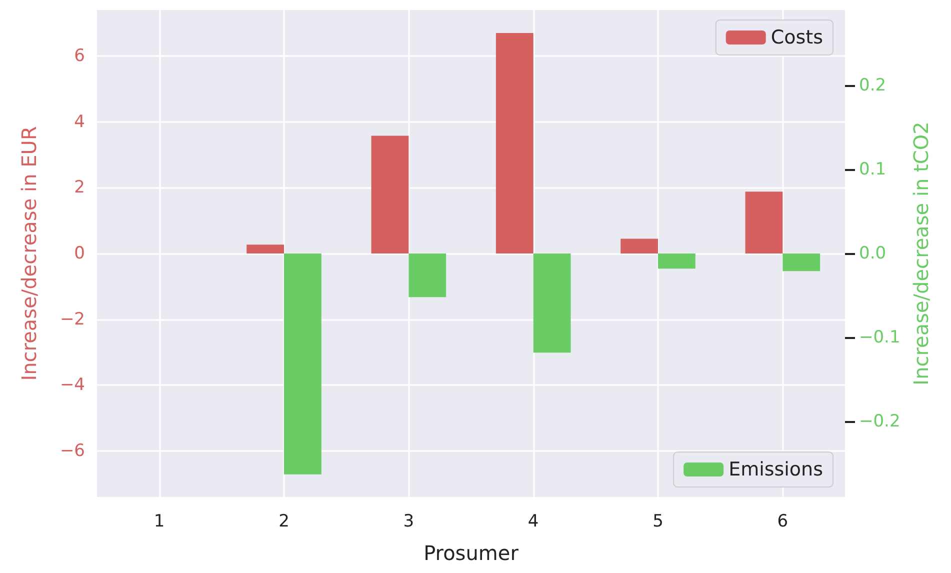  I want to click on y-tick-label: −6, so click(72, 450).